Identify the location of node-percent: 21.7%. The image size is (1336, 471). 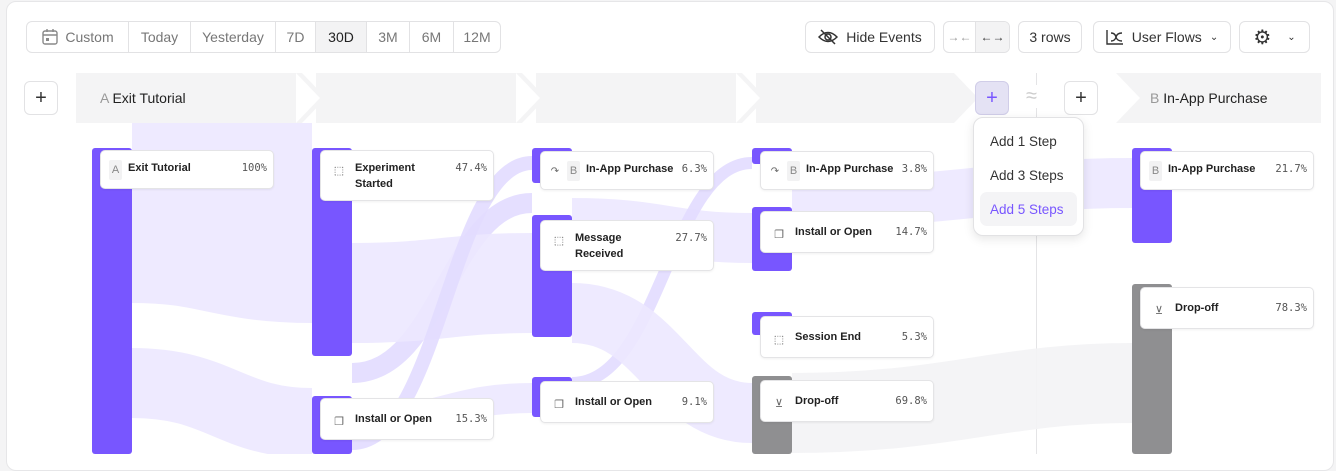
(1291, 169).